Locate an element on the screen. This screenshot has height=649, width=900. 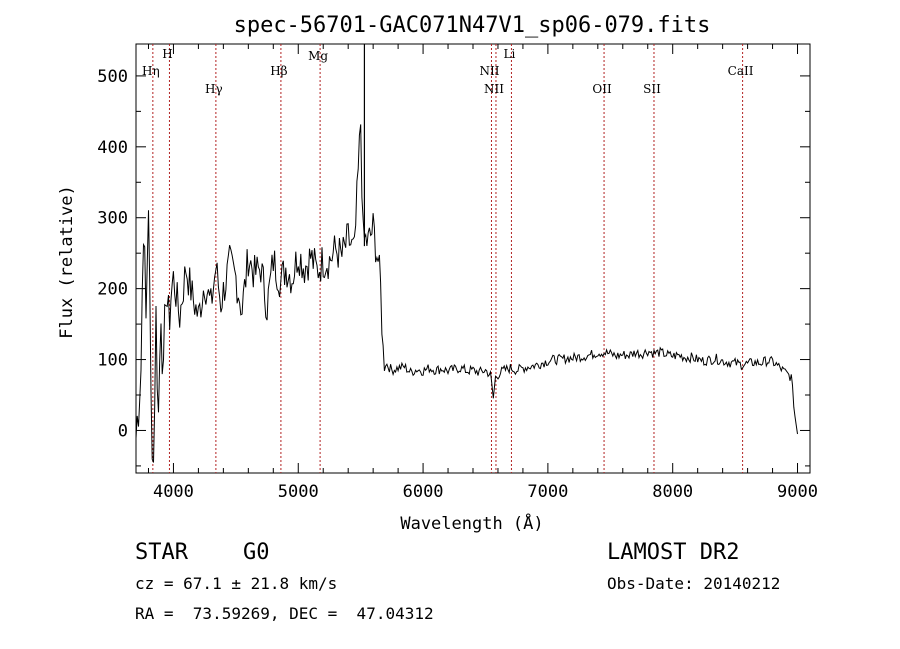
line-label-2: Hγ is located at coordinates (214, 89).